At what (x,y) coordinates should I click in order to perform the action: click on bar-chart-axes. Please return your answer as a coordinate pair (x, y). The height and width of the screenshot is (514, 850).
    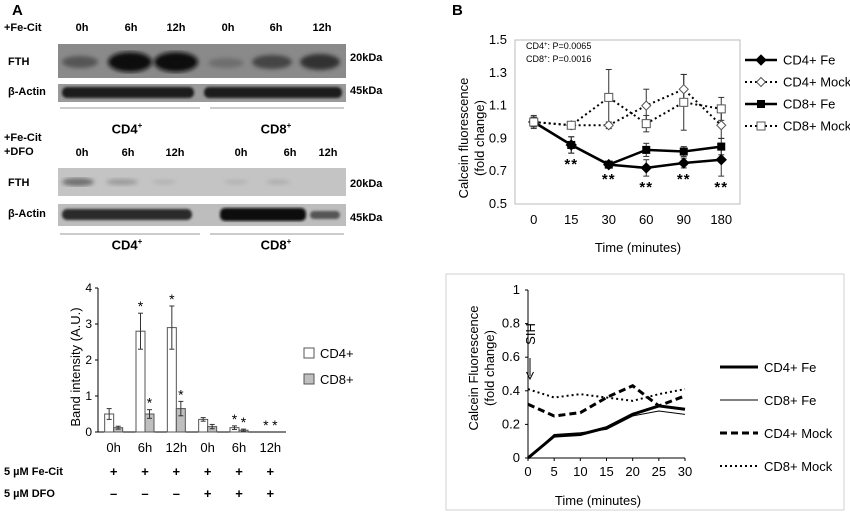
    Looking at the image, I should click on (191, 360).